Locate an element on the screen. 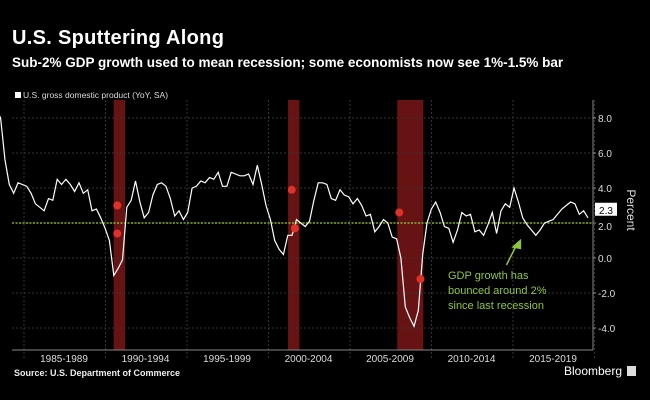 The image size is (650, 400). bloomberg-logo: Bloomberg is located at coordinates (592, 371).